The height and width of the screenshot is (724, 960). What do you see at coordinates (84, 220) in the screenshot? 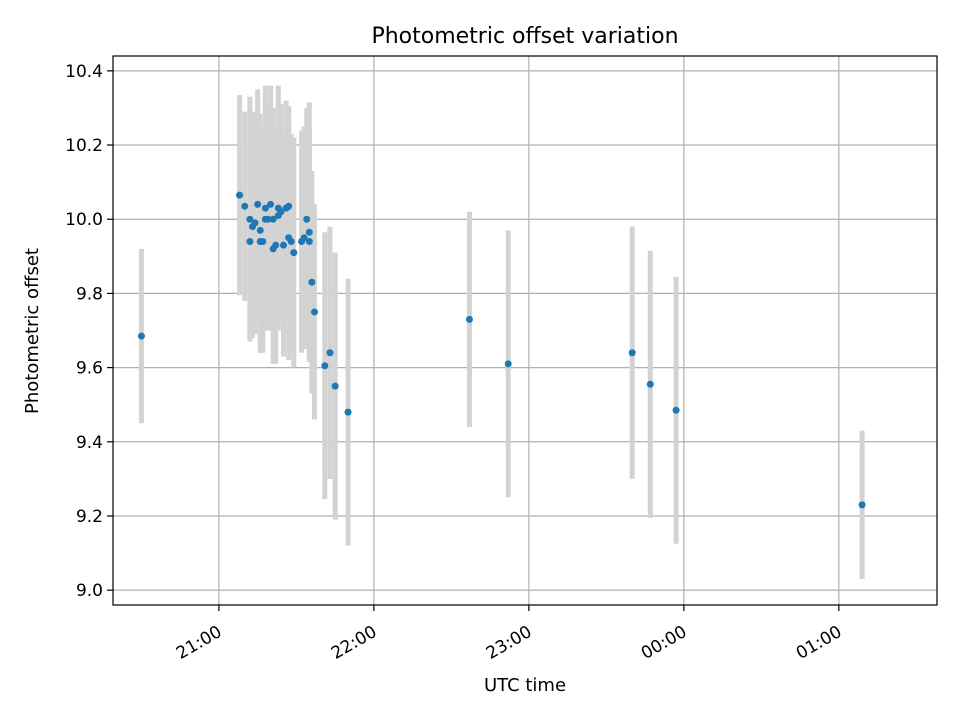
I see `y-tick-label: 10.0` at bounding box center [84, 220].